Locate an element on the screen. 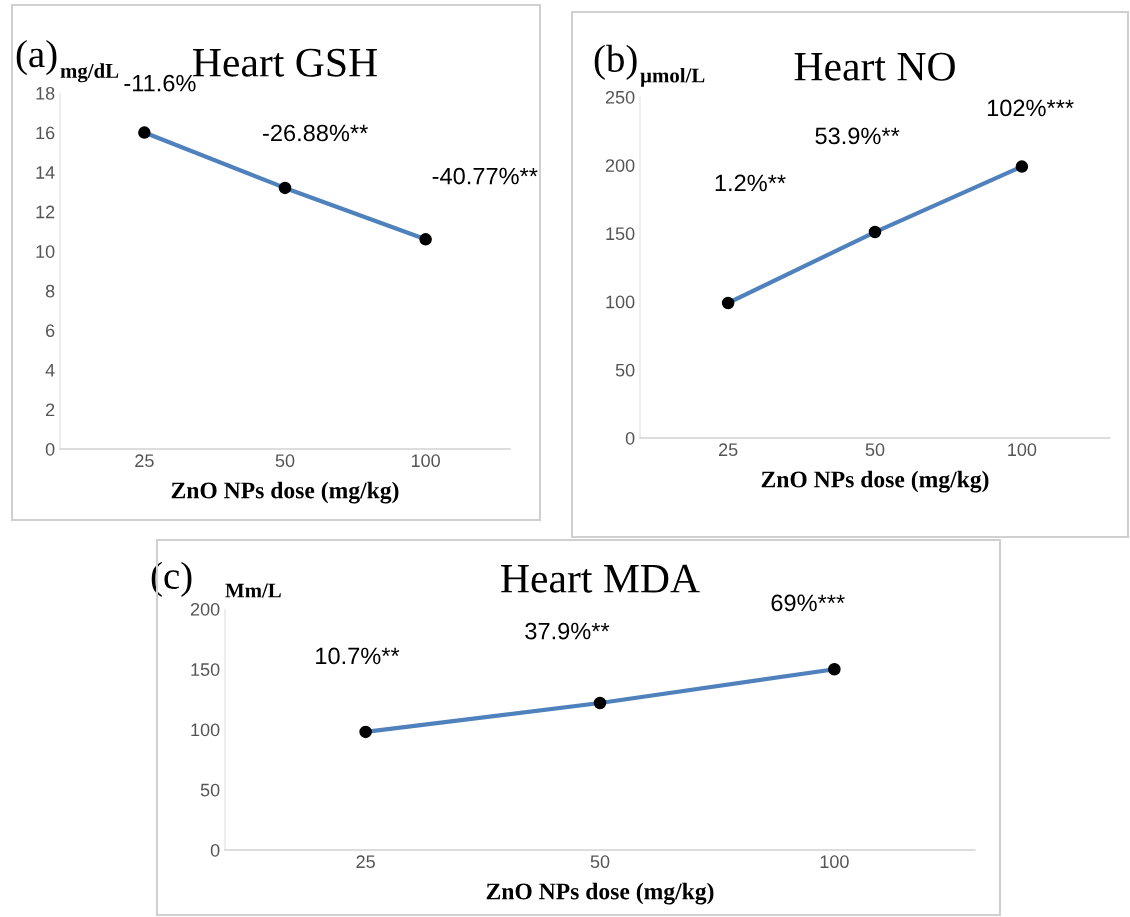 This screenshot has width=1130, height=917. annotation: 69%*** is located at coordinates (808, 603).